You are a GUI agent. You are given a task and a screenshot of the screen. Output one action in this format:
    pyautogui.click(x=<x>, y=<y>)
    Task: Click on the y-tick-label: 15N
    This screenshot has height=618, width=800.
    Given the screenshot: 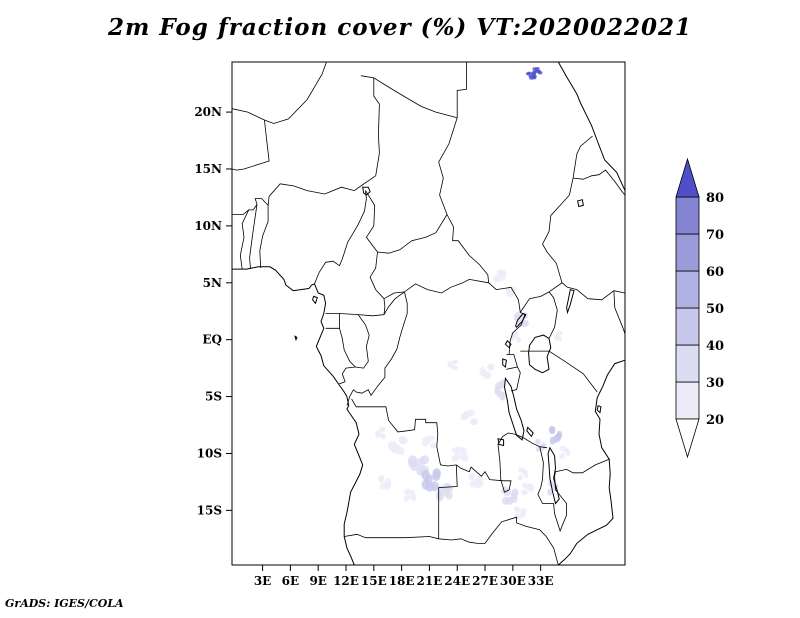 What is the action you would take?
    pyautogui.click(x=208, y=169)
    